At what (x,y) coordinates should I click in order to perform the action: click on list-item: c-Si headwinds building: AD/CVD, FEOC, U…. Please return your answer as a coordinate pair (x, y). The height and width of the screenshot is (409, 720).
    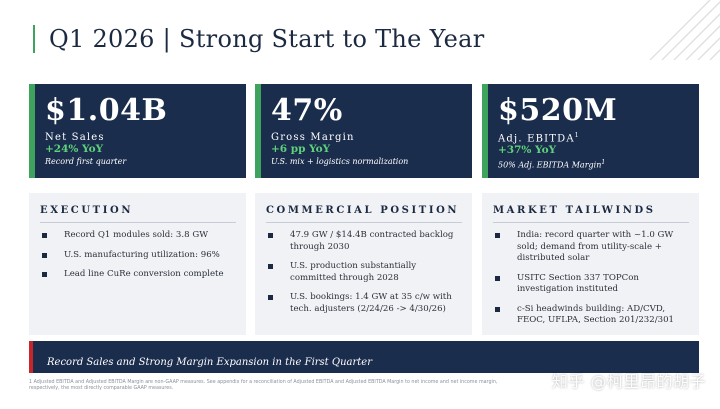
    Looking at the image, I should click on (591, 315).